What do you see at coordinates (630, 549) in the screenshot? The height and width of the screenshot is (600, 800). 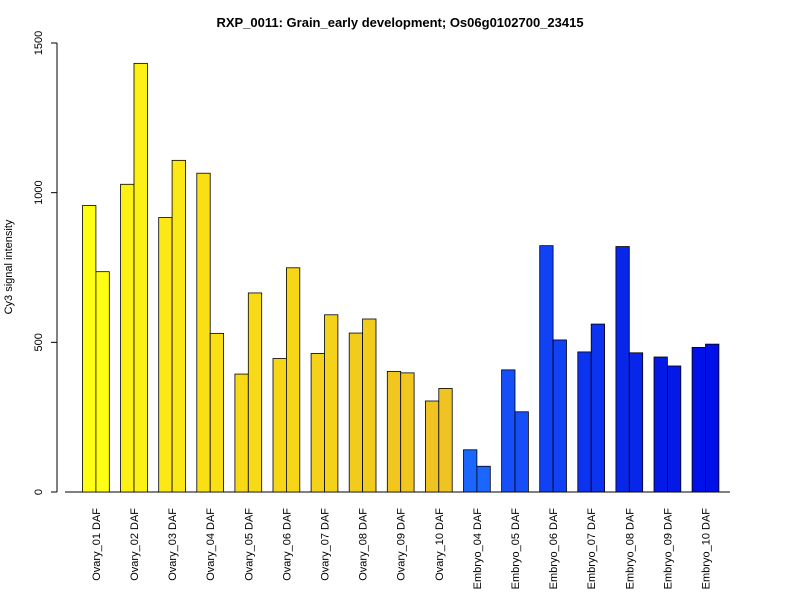 I see `x-tick-label: Embryo_08 DAF` at bounding box center [630, 549].